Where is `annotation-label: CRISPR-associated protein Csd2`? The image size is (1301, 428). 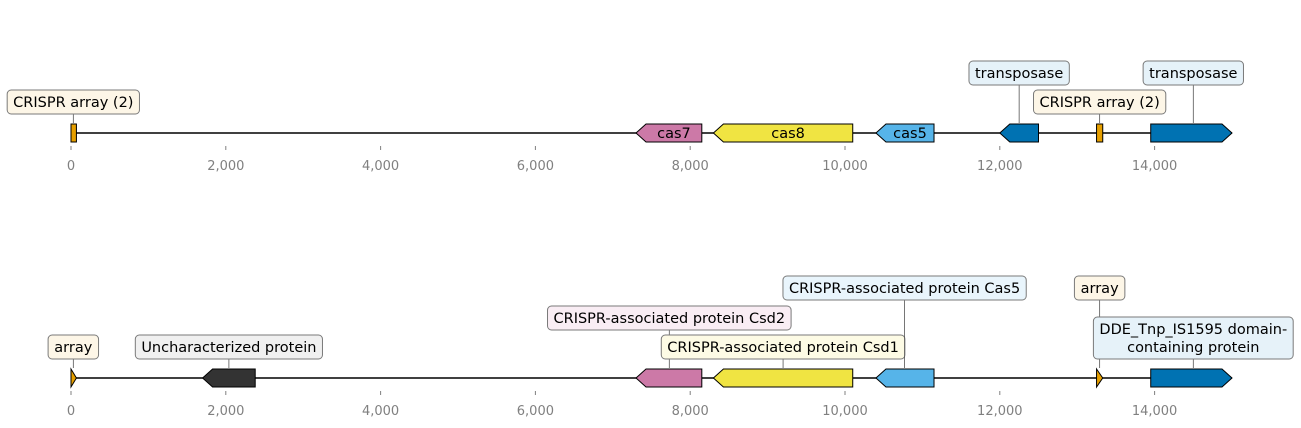
annotation-label: CRISPR-associated protein Csd2 is located at coordinates (670, 319).